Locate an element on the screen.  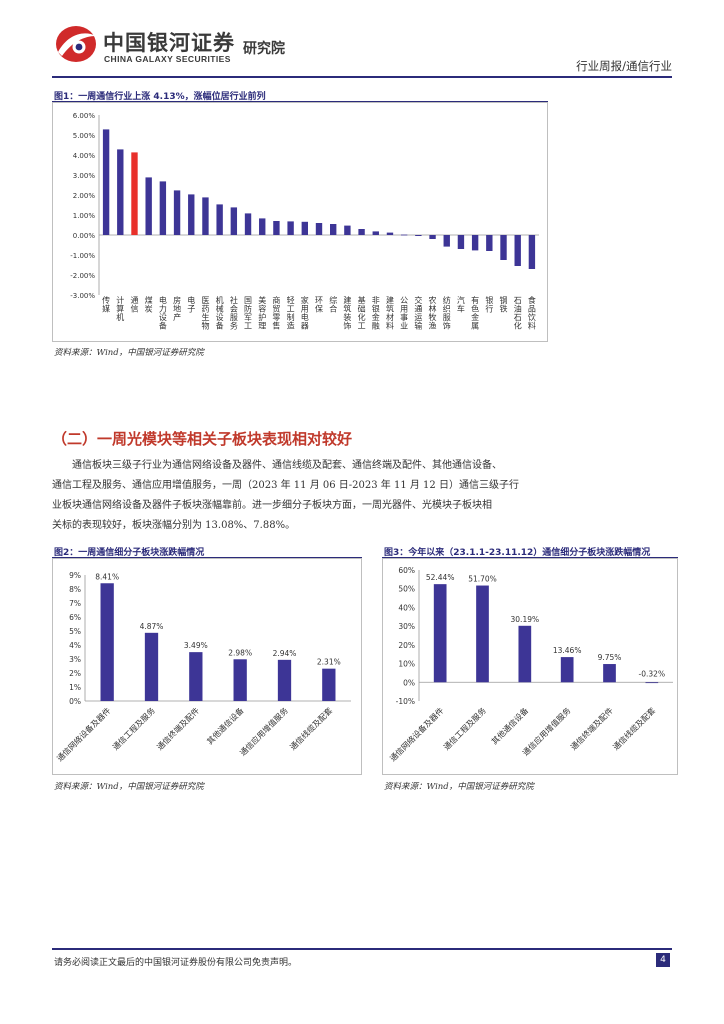
y-tick-label: 6% is located at coordinates (75, 617).